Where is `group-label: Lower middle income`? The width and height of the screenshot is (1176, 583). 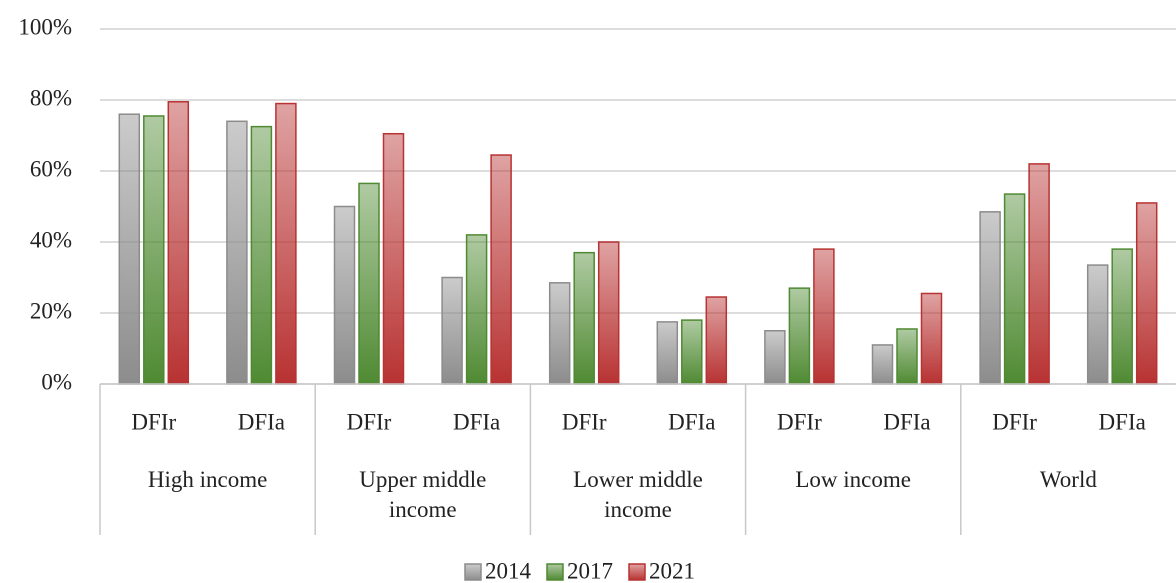
group-label: Lower middle income is located at coordinates (638, 494).